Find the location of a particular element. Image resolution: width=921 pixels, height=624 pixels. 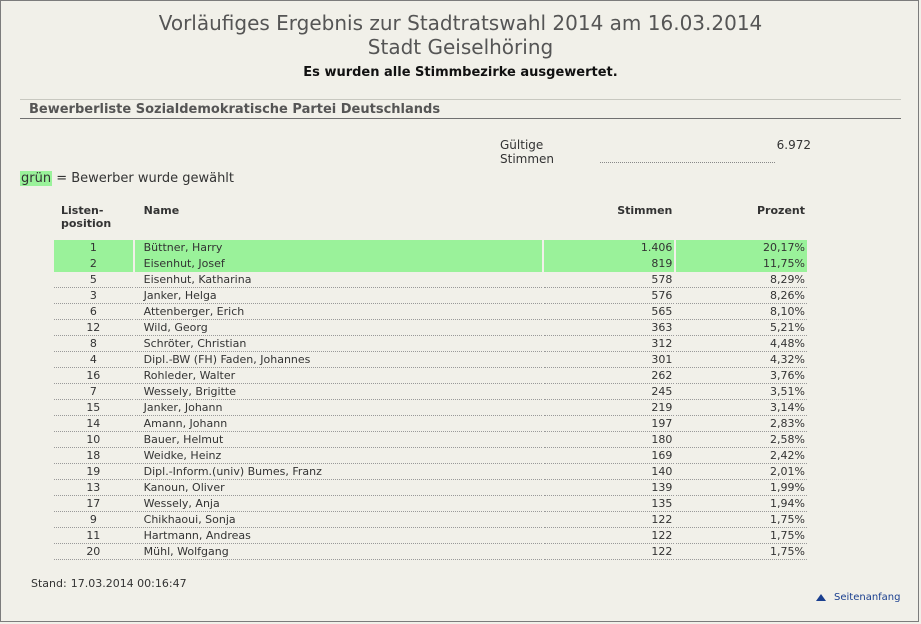

table-row: 15 Janker, Johann 219 3,14% is located at coordinates (430, 408).